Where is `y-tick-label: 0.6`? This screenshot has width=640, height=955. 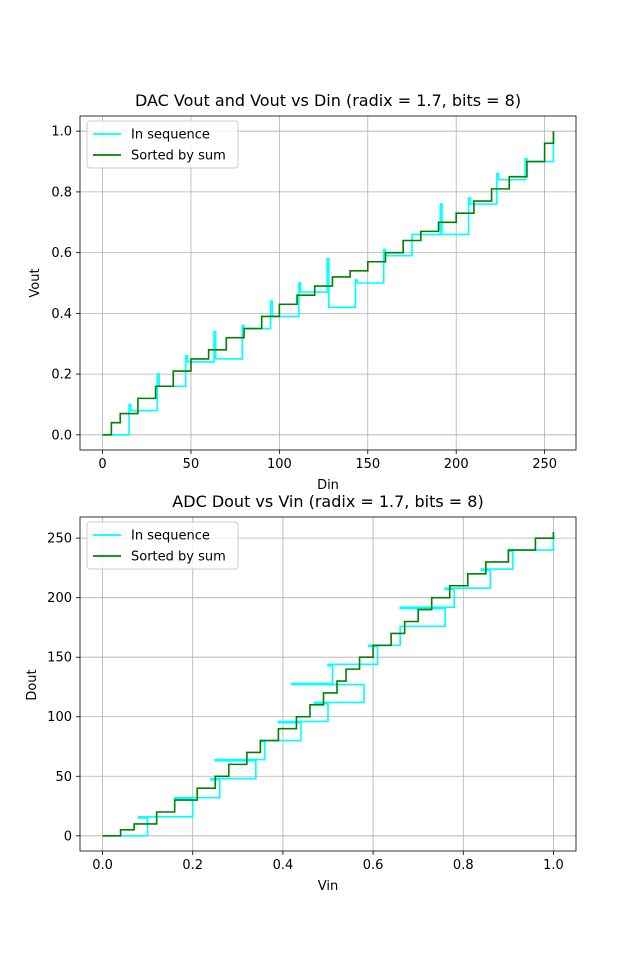
y-tick-label: 0.6 is located at coordinates (61, 253).